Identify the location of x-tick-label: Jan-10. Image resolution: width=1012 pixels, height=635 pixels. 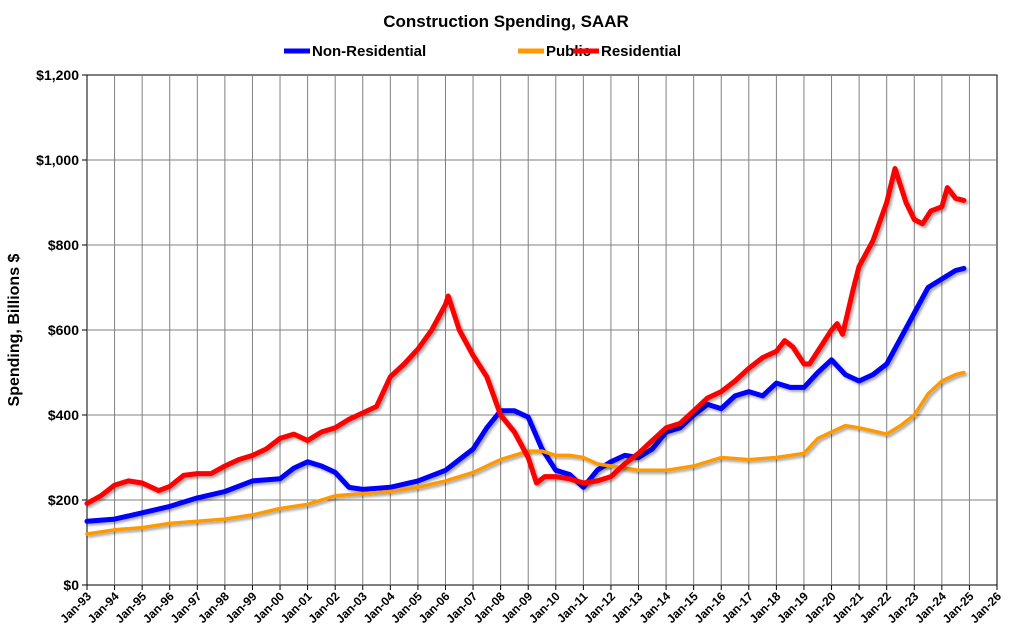
(544, 607).